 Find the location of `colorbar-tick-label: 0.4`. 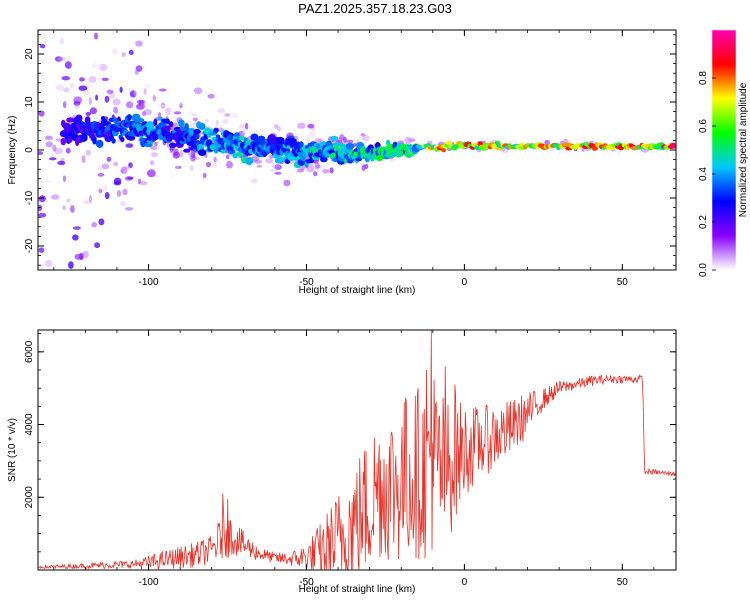

colorbar-tick-label: 0.4 is located at coordinates (703, 174).